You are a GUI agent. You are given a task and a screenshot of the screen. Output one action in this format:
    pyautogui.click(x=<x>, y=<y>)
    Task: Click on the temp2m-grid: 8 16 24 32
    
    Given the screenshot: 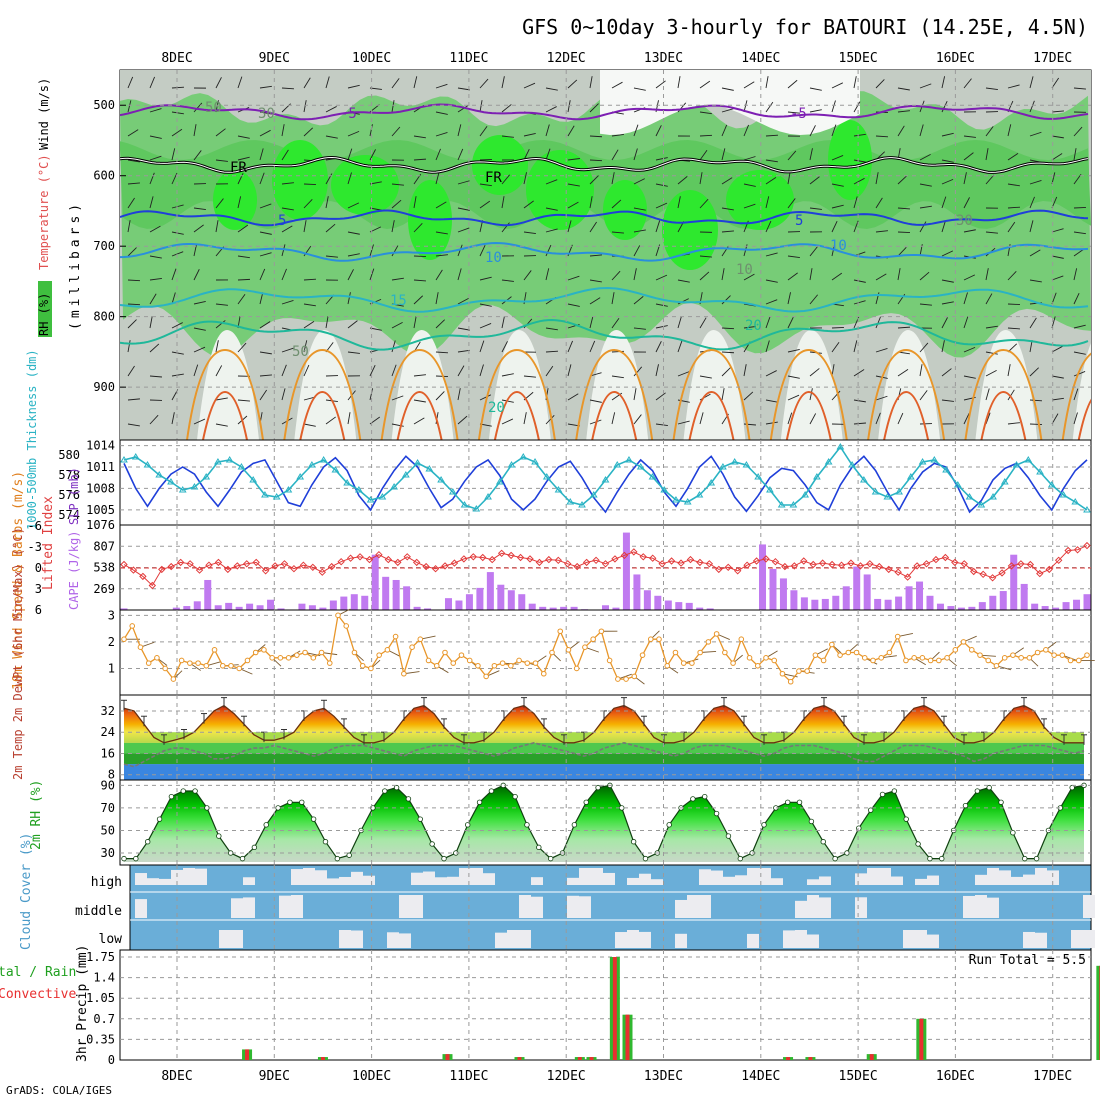 What is the action you would take?
    pyautogui.click(x=596, y=738)
    